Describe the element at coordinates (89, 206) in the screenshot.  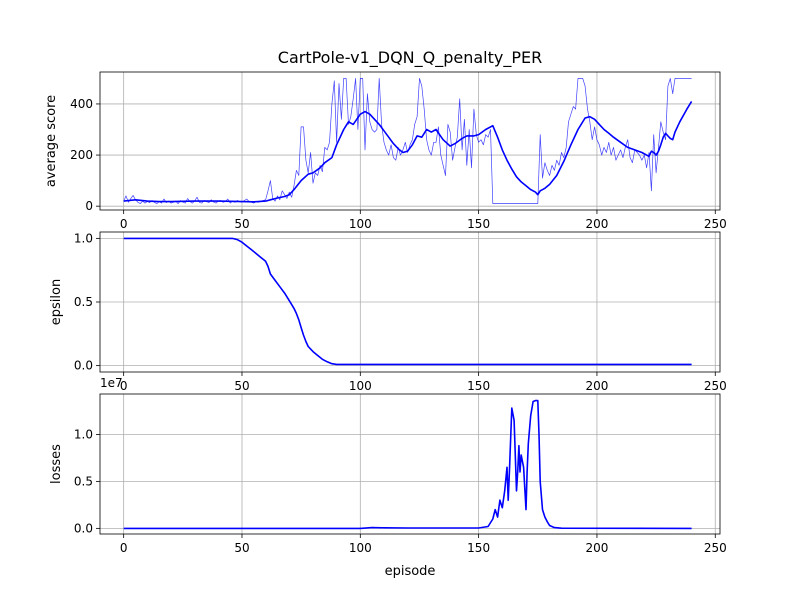
I see `y-tick-label: 0` at that location.